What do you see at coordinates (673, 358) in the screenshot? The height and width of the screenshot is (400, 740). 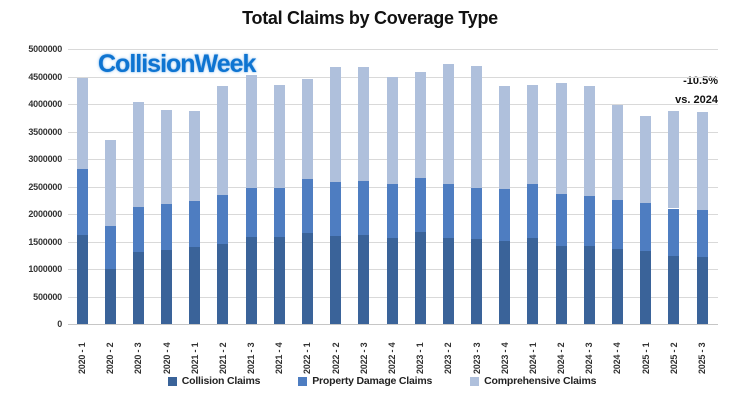 I see `x-axis-tick-label: 2025 - 2` at bounding box center [673, 358].